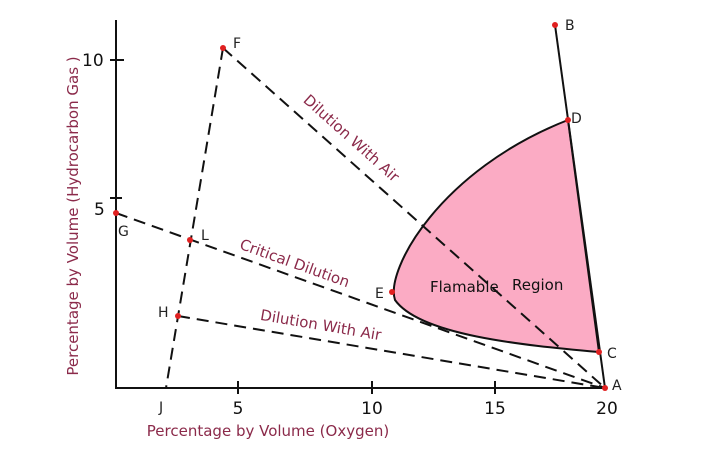 Image resolution: width=701 pixels, height=456 pixels. I want to click on point-label: G, so click(123, 232).